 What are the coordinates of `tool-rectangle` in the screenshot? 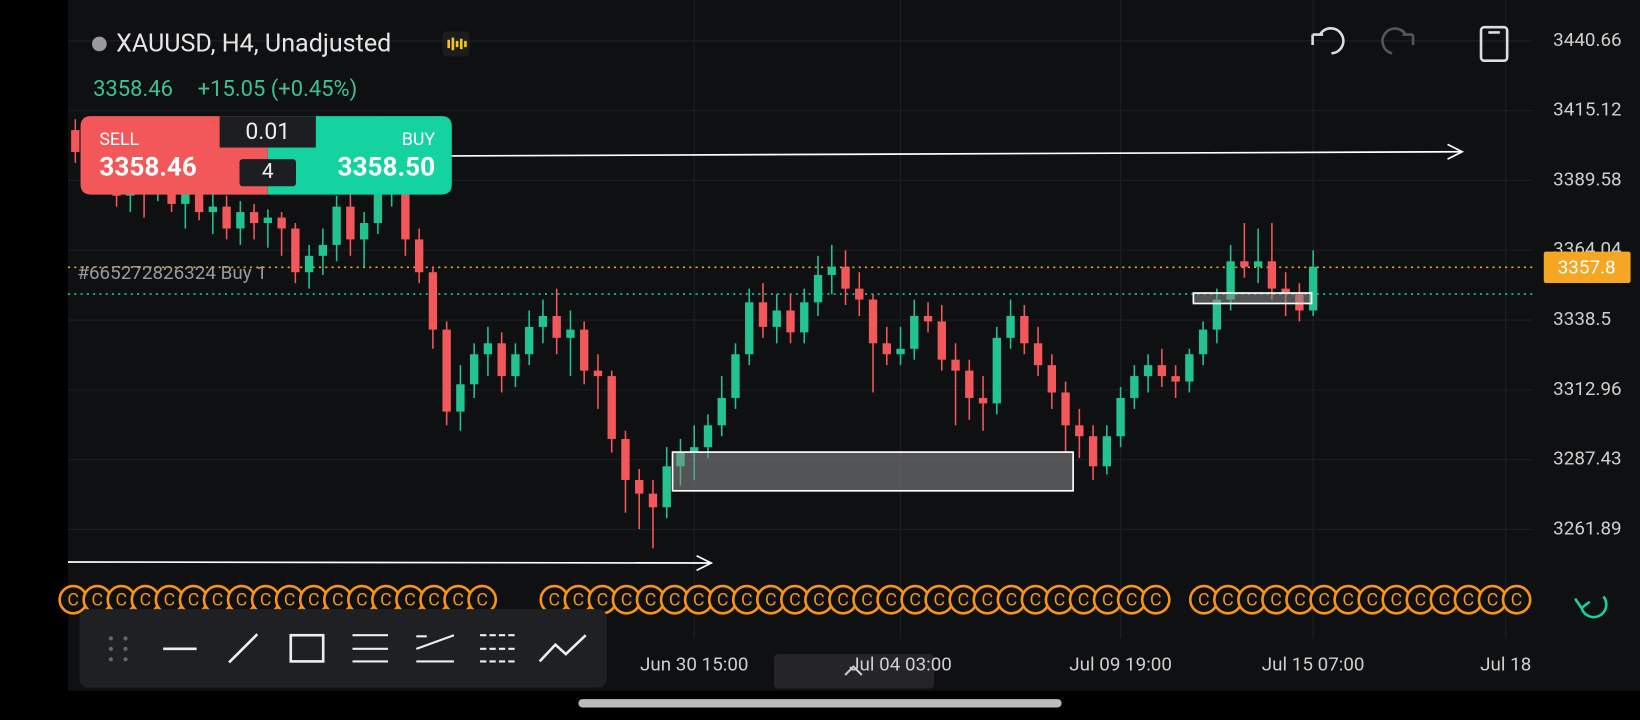 It's located at (307, 648).